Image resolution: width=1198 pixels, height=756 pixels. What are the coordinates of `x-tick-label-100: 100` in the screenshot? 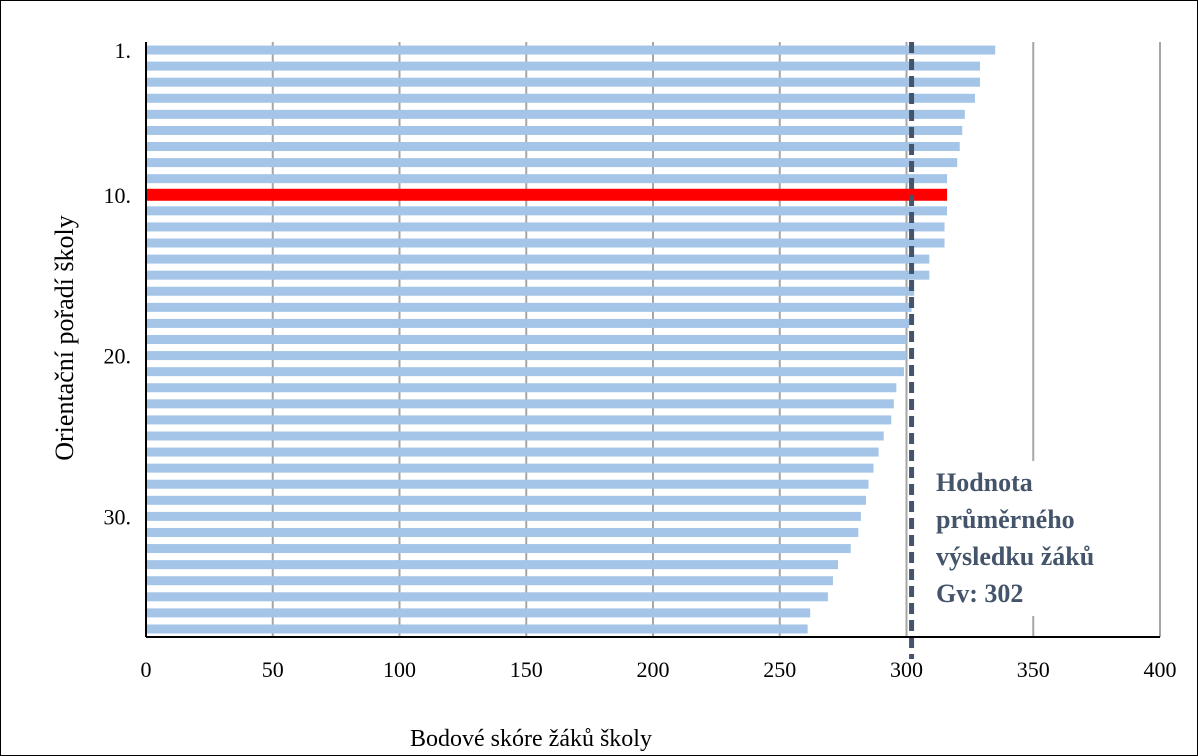 It's located at (399, 669).